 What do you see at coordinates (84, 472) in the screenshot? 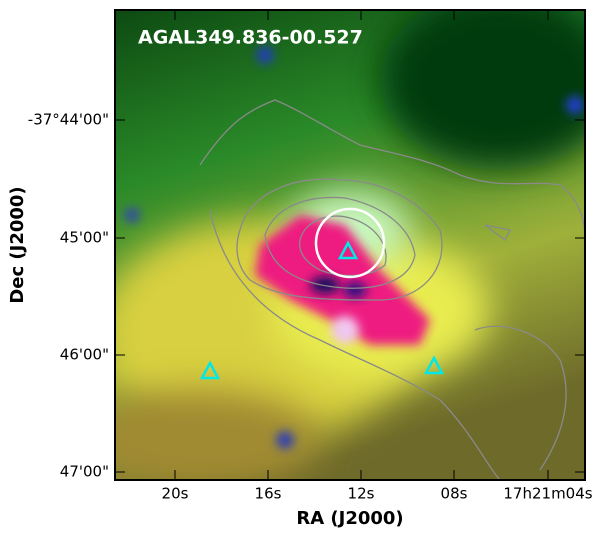
I see `y-tick-label: 47'00"` at bounding box center [84, 472].